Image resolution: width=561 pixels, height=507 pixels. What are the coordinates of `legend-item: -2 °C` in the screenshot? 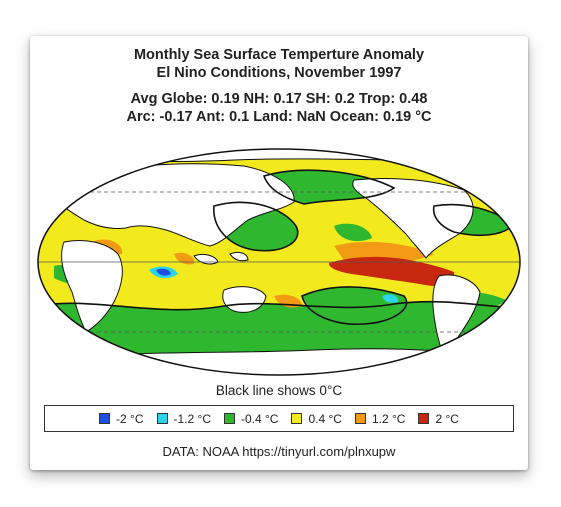 It's located at (121, 418).